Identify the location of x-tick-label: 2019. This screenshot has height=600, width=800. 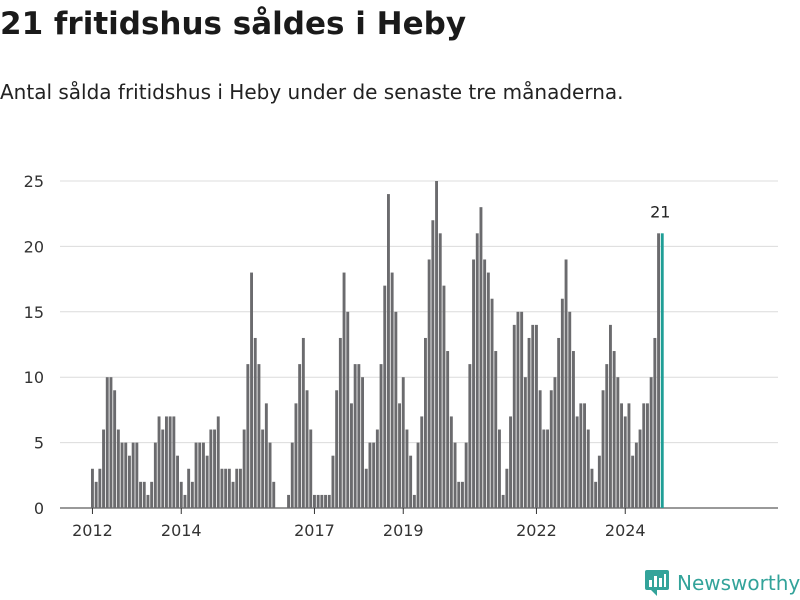
(403, 530).